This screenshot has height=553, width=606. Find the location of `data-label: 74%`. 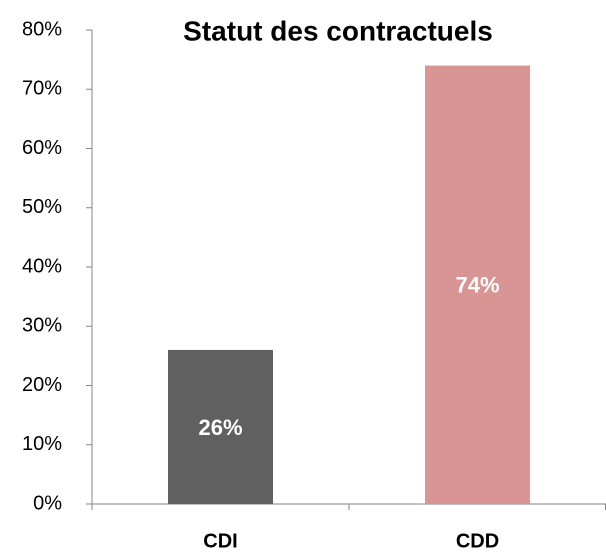

data-label: 74% is located at coordinates (477, 285).